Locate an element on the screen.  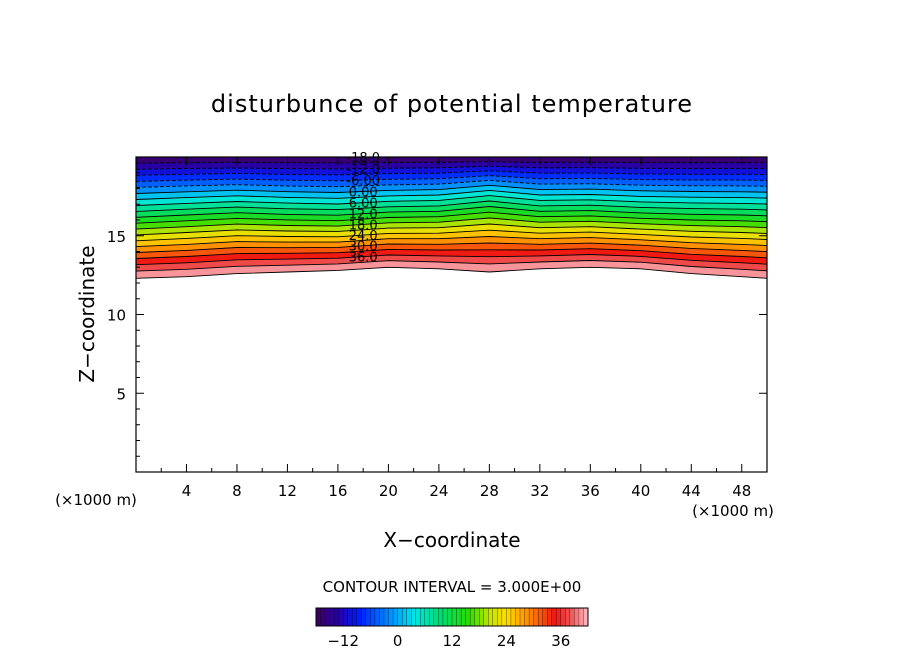
x-tick-label: 32 is located at coordinates (539, 491).